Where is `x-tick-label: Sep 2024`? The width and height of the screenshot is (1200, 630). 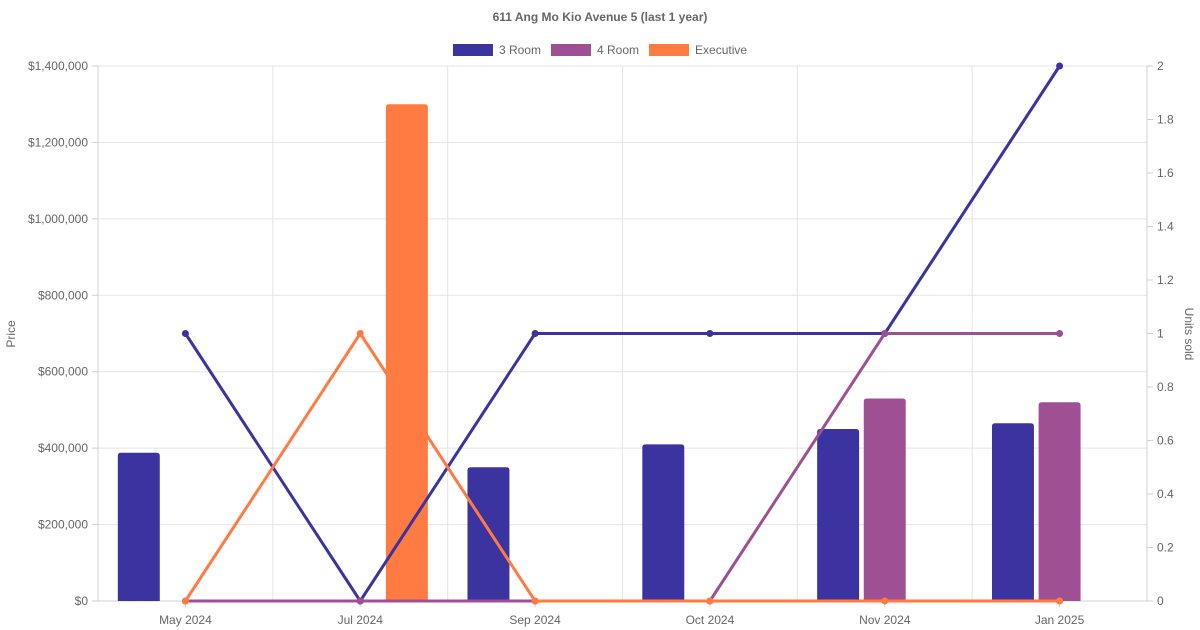 x-tick-label: Sep 2024 is located at coordinates (535, 620).